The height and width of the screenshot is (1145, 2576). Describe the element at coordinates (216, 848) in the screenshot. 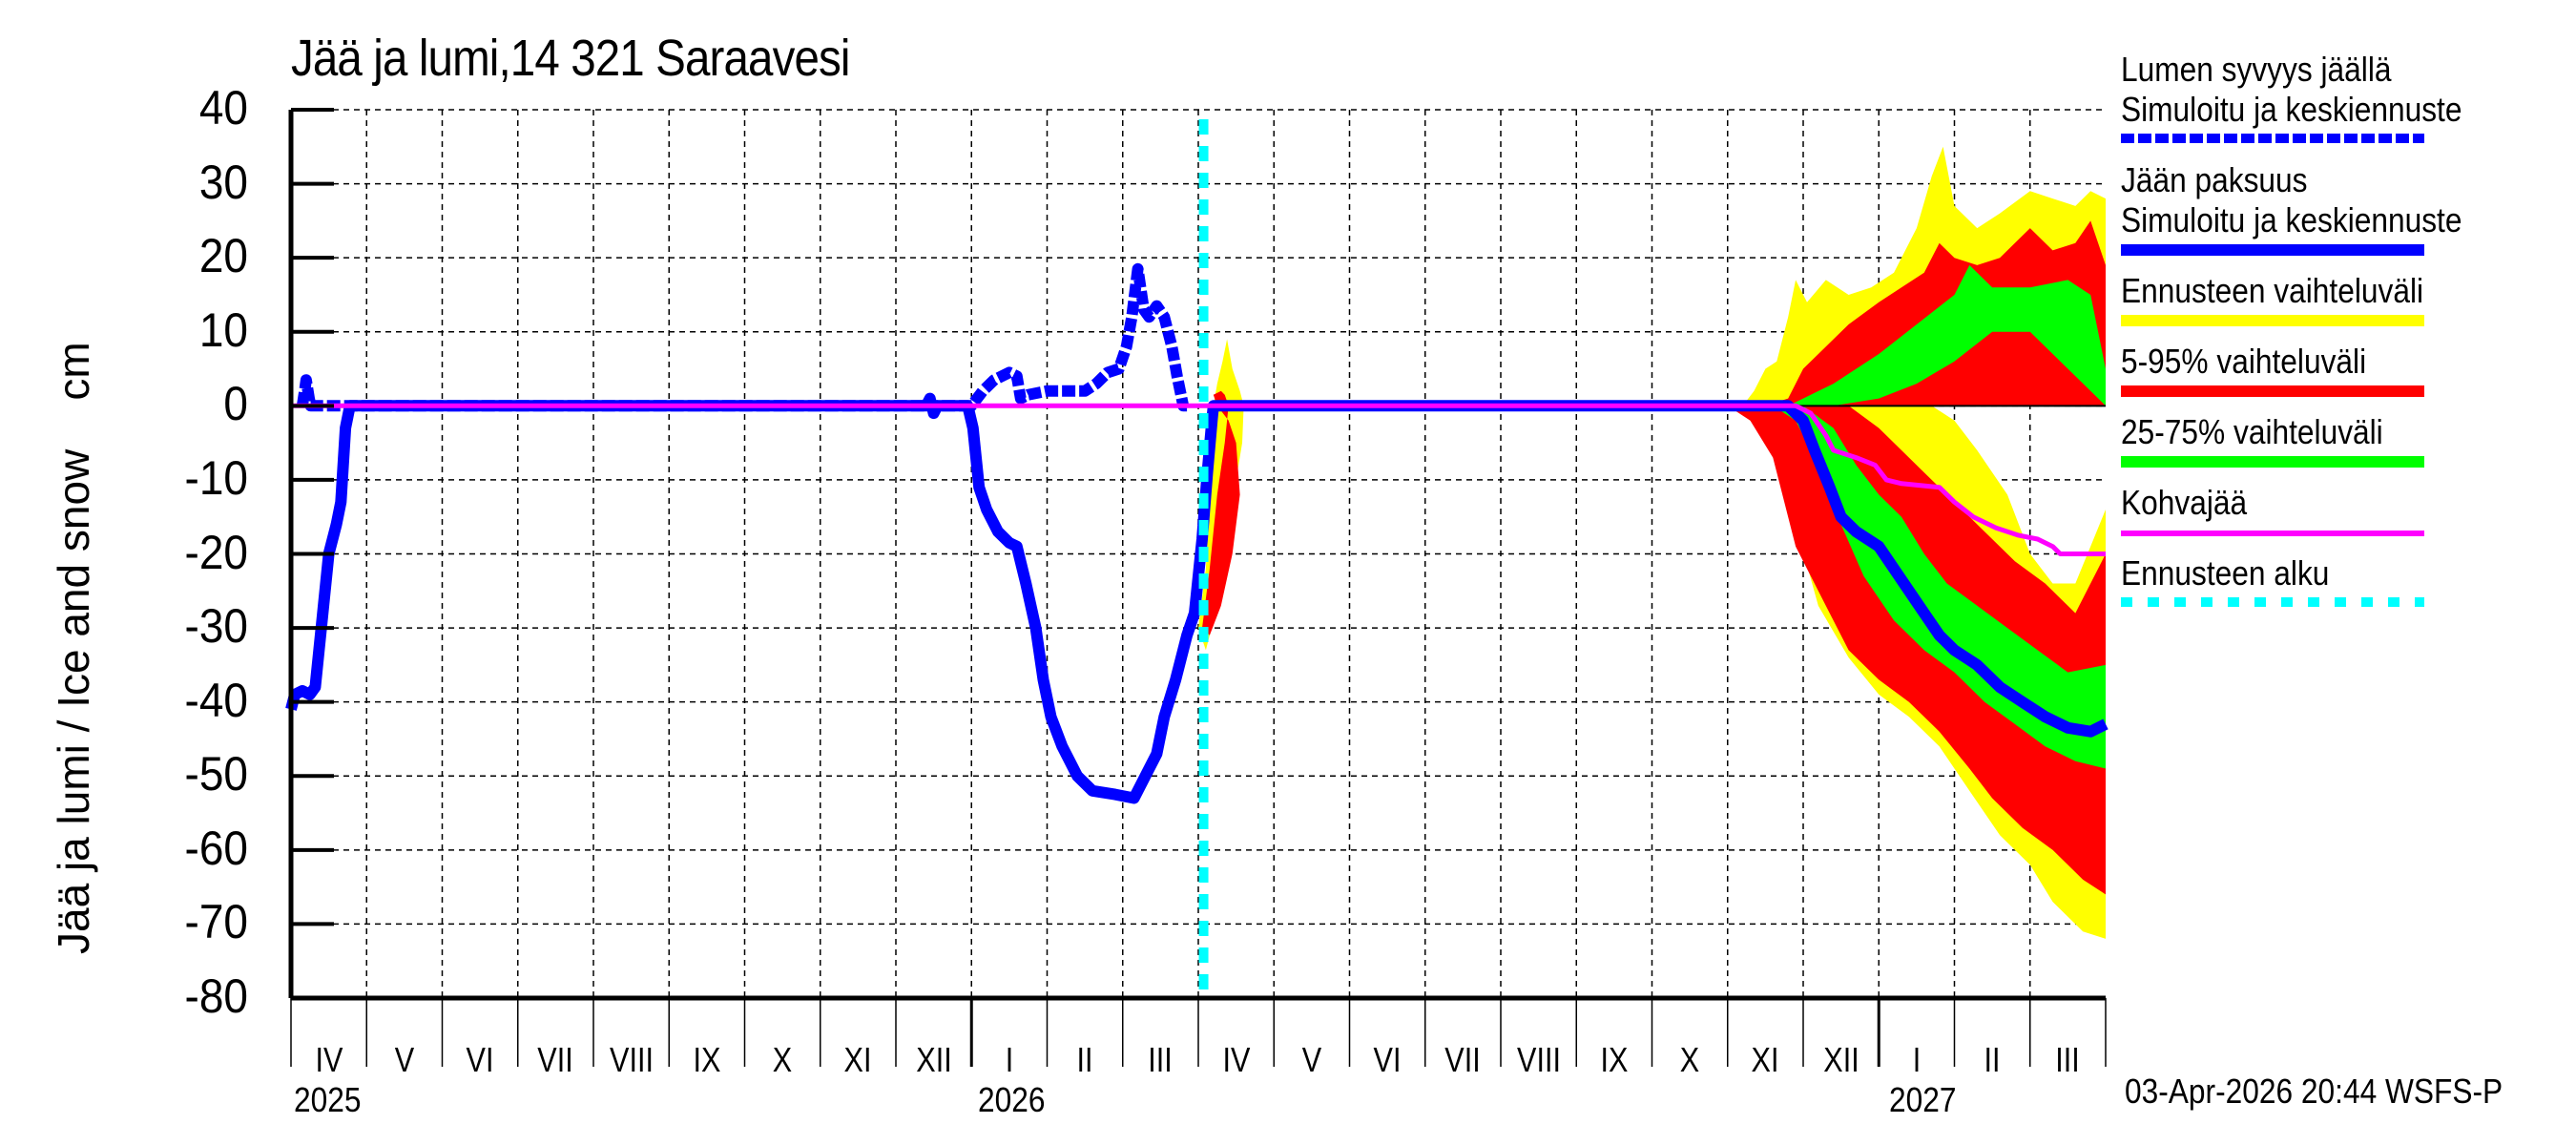

I see `y-tick-label: -60` at that location.